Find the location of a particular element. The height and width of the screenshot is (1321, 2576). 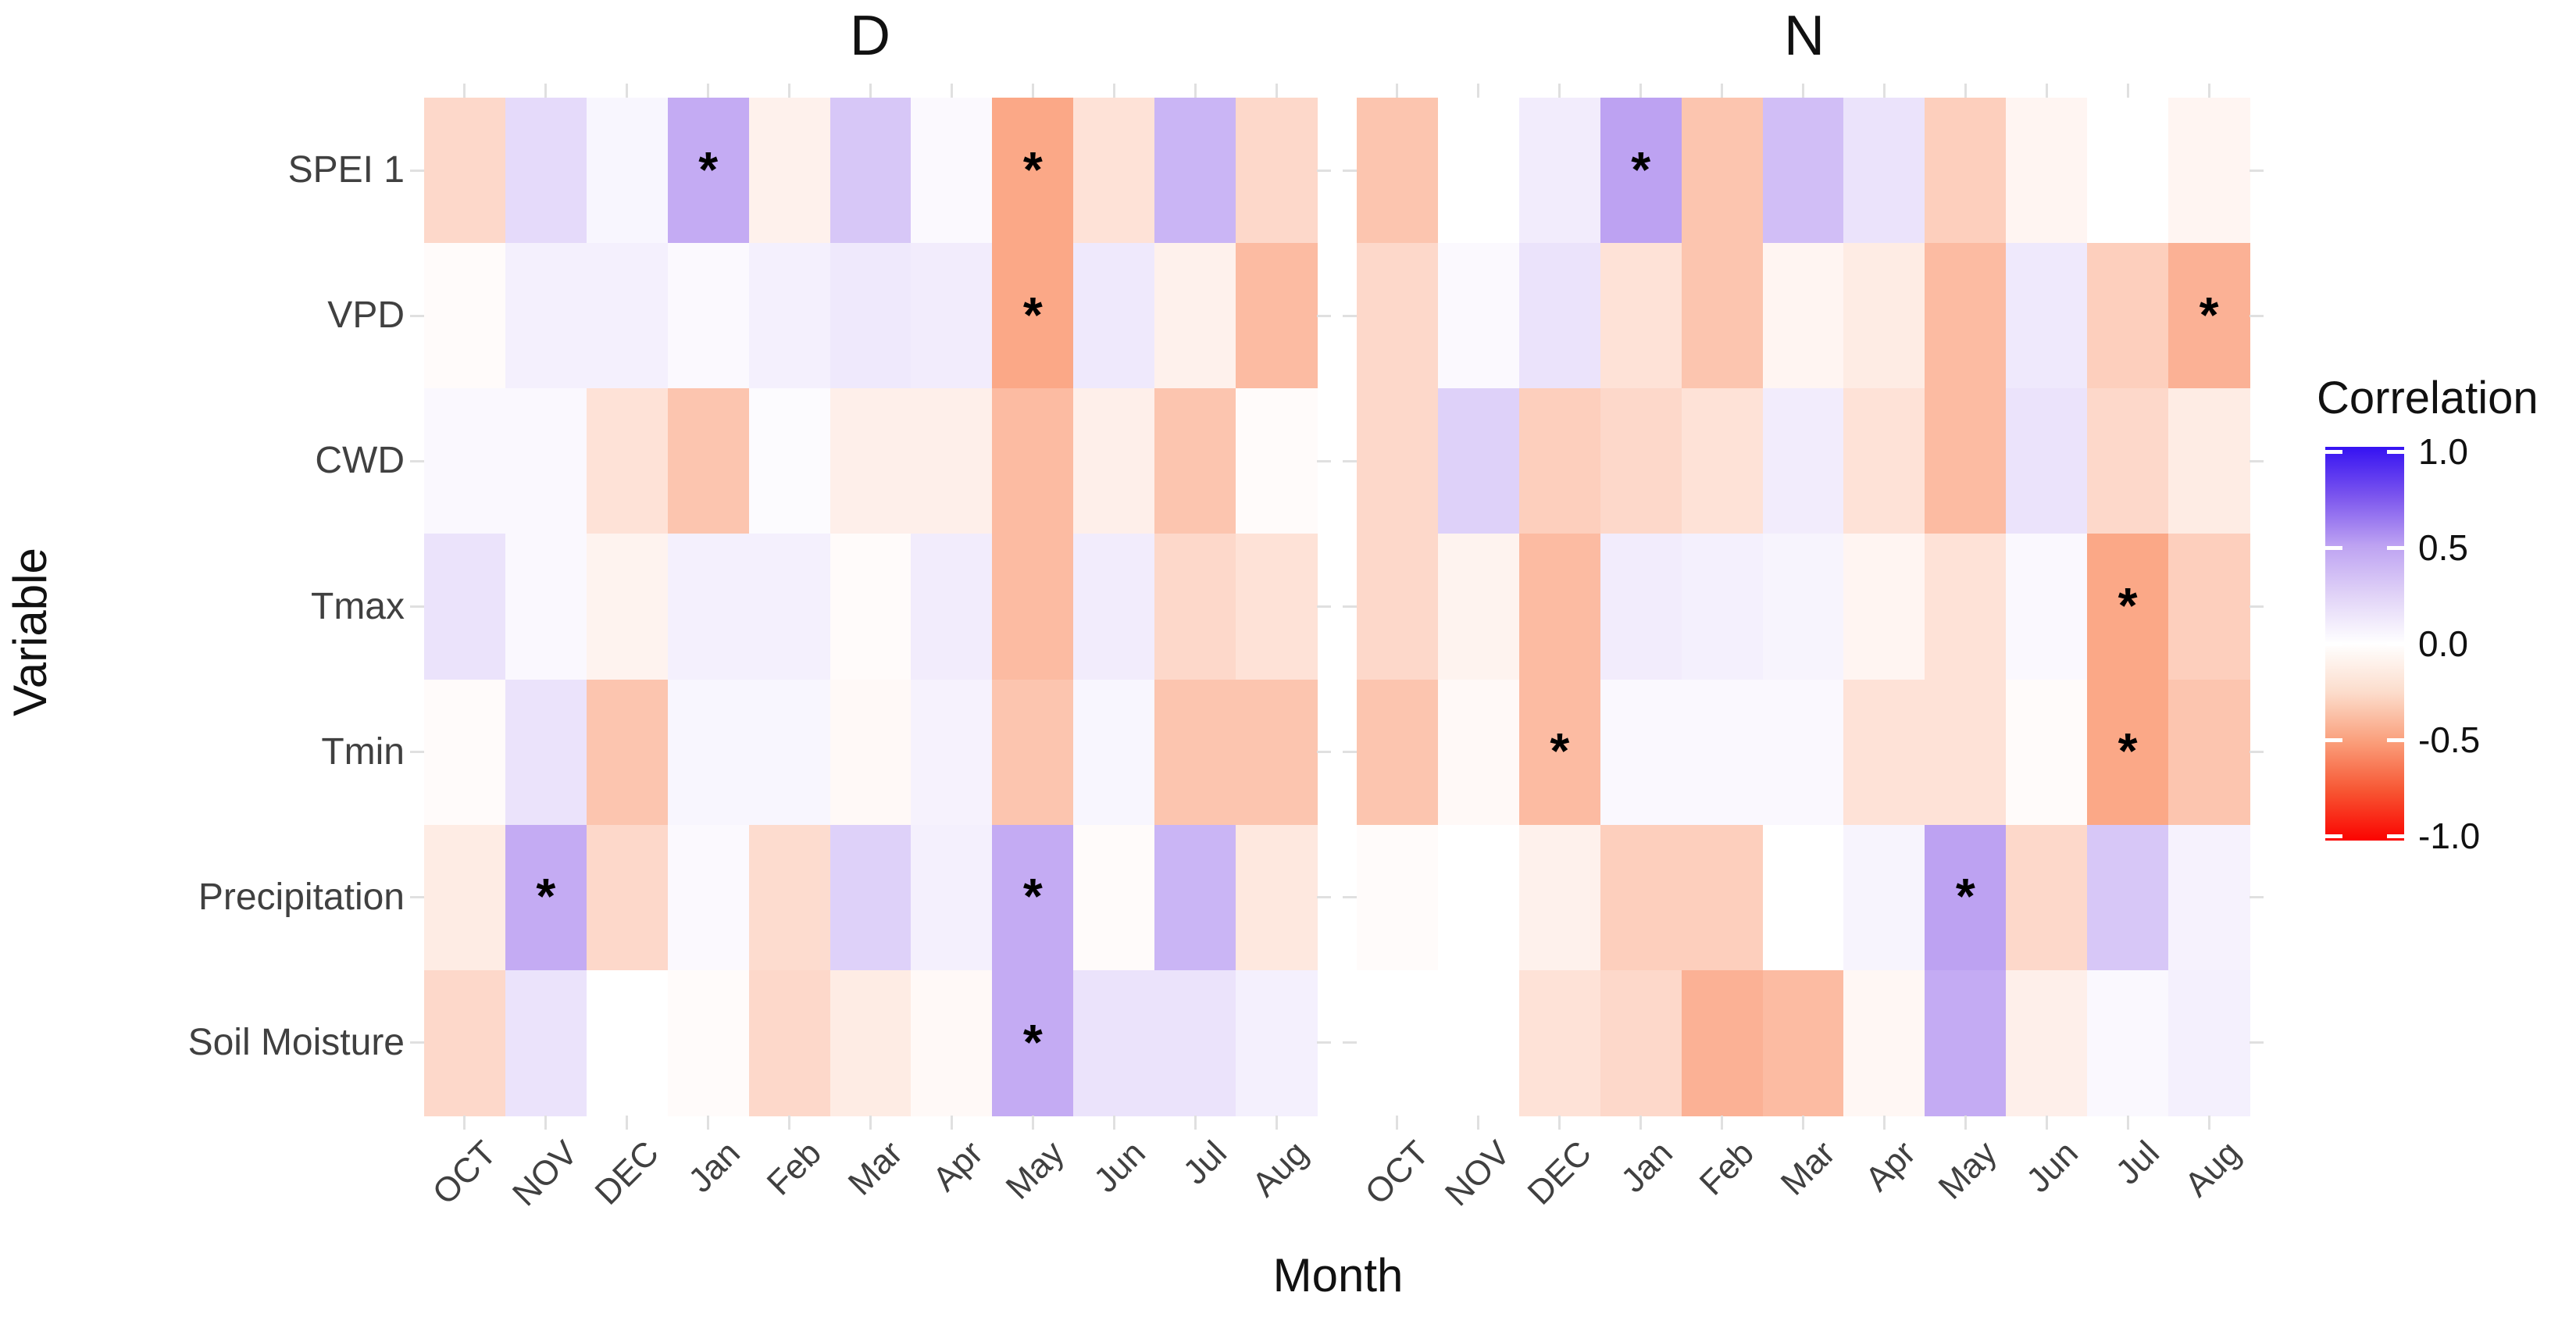

heatmap-cell-D-Precipitation-Jul is located at coordinates (1195, 897).